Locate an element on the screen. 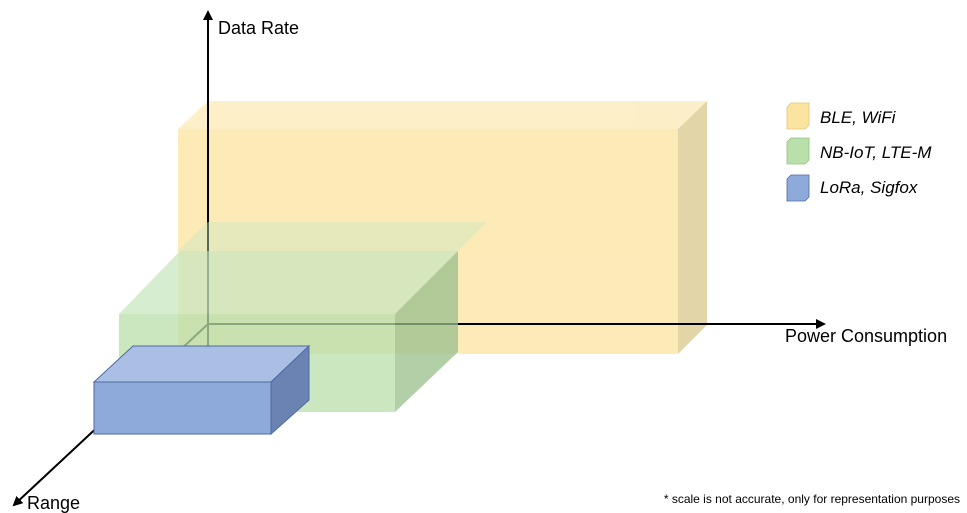 This screenshot has width=967, height=513. data-rate-label: Data Rate is located at coordinates (258, 28).